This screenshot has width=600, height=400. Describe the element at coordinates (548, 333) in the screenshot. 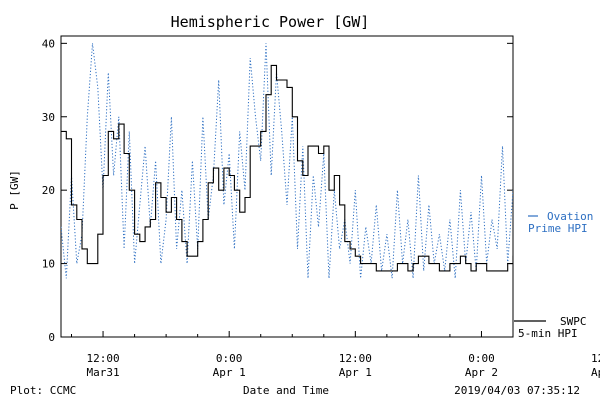

I see `legend-swpc-line2: 5-min HPI` at that location.